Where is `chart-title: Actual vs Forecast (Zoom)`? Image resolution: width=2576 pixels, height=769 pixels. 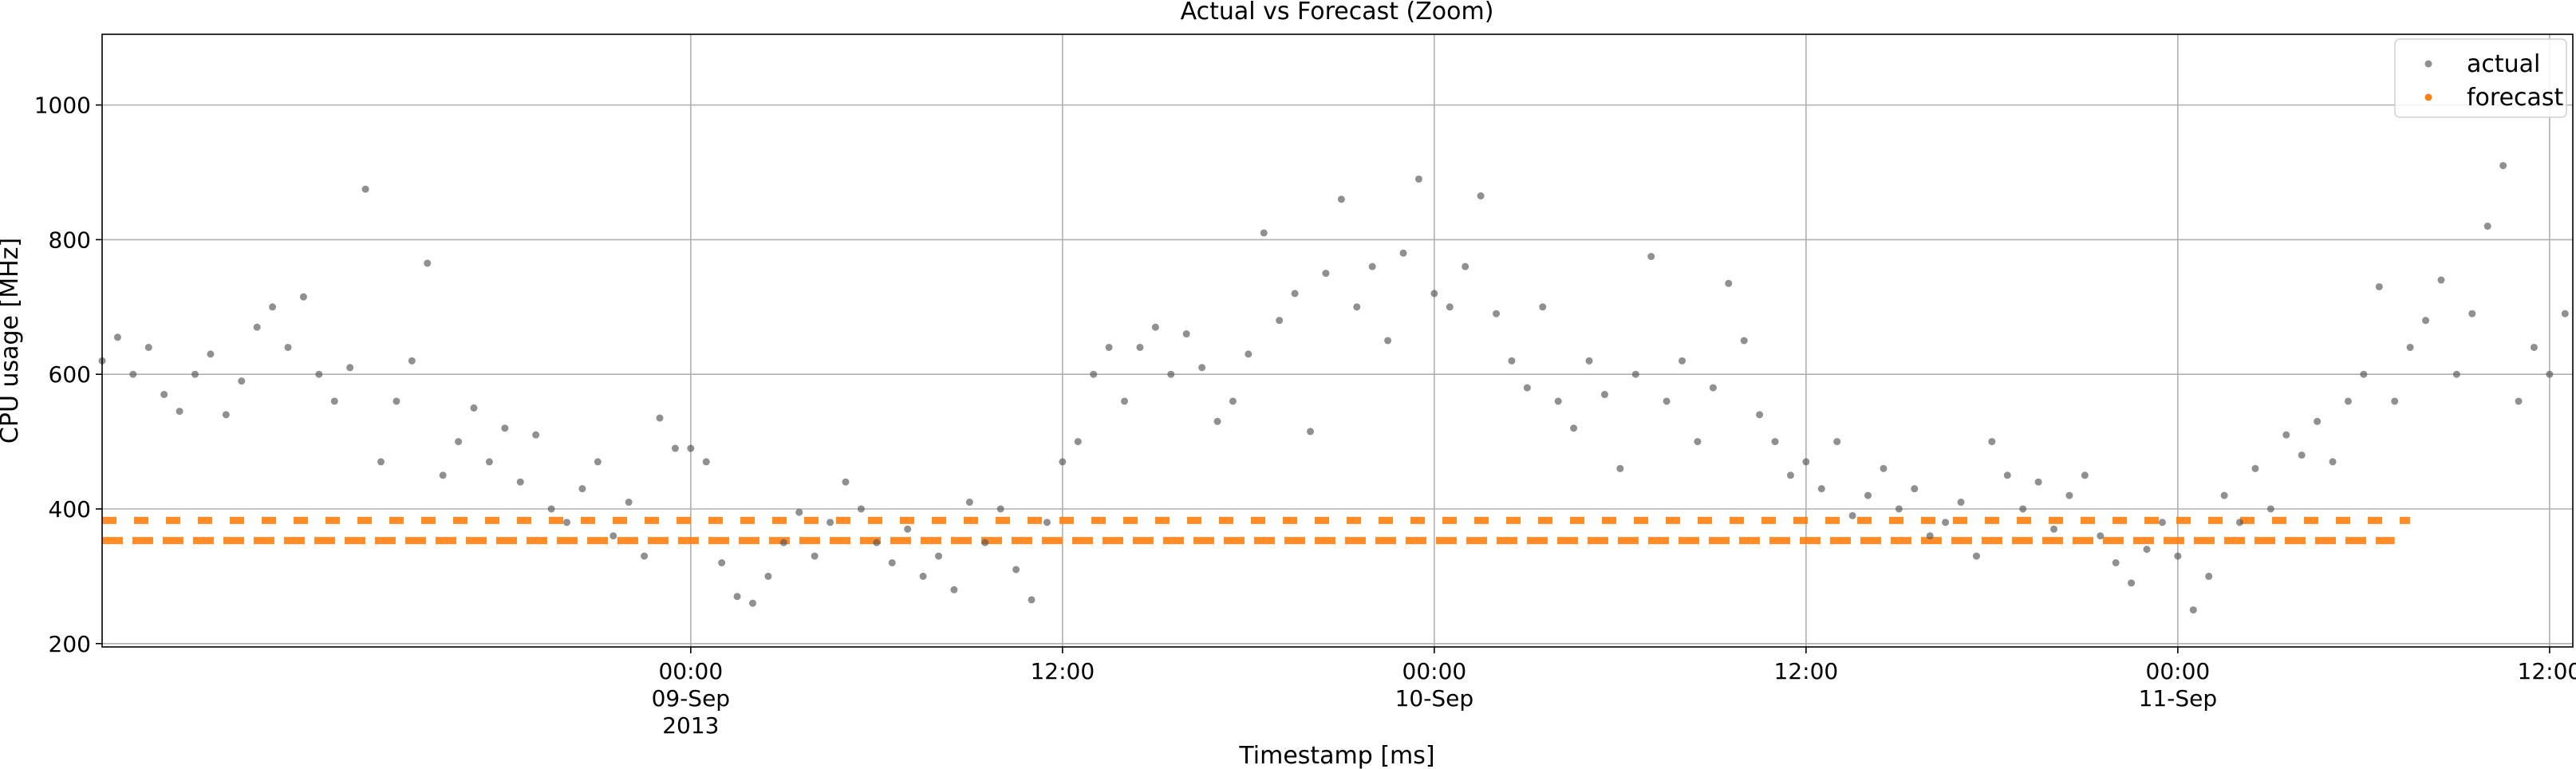 chart-title: Actual vs Forecast (Zoom) is located at coordinates (1338, 13).